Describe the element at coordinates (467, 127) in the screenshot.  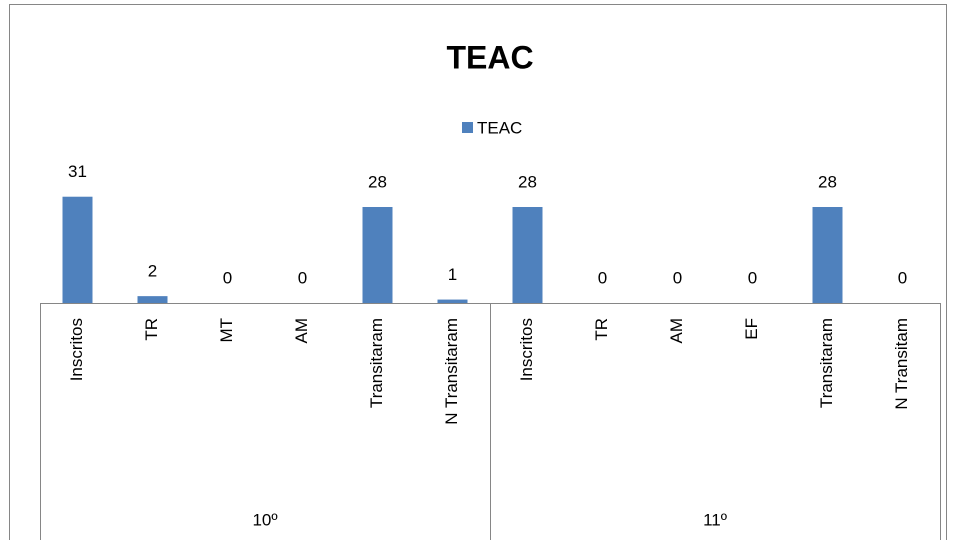
I see `legend-swatch` at that location.